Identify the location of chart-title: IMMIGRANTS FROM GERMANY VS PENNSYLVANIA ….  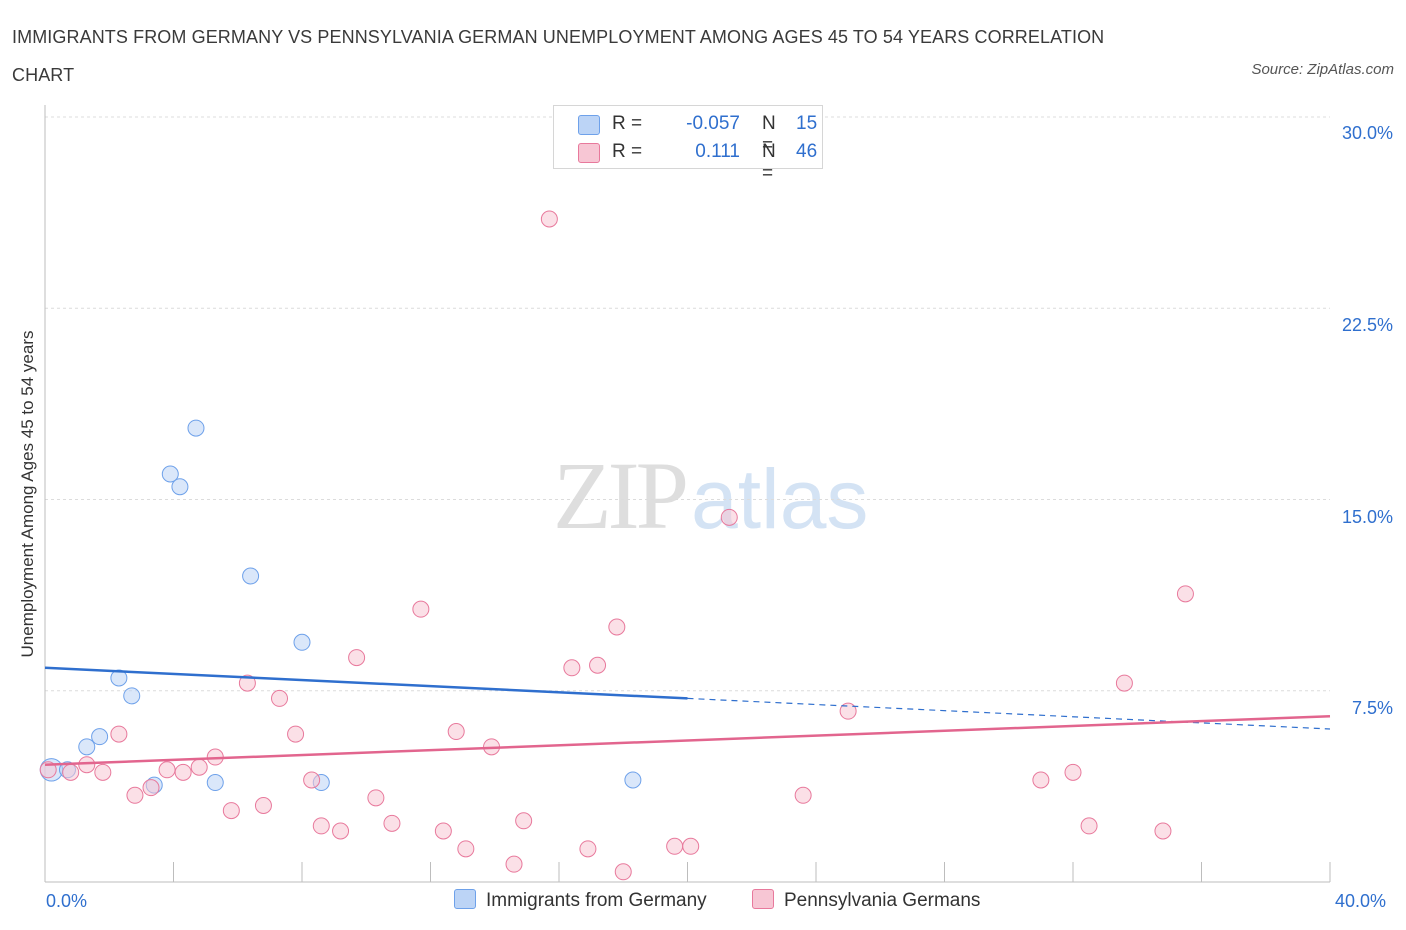
(558, 56).